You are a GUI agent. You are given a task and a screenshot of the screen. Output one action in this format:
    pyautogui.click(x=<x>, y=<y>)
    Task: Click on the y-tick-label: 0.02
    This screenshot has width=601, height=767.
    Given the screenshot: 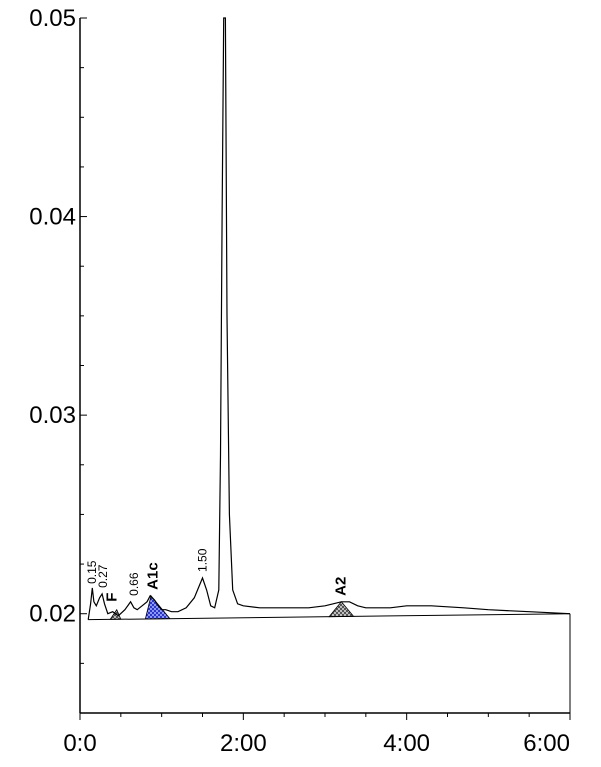 What is the action you would take?
    pyautogui.click(x=52, y=614)
    